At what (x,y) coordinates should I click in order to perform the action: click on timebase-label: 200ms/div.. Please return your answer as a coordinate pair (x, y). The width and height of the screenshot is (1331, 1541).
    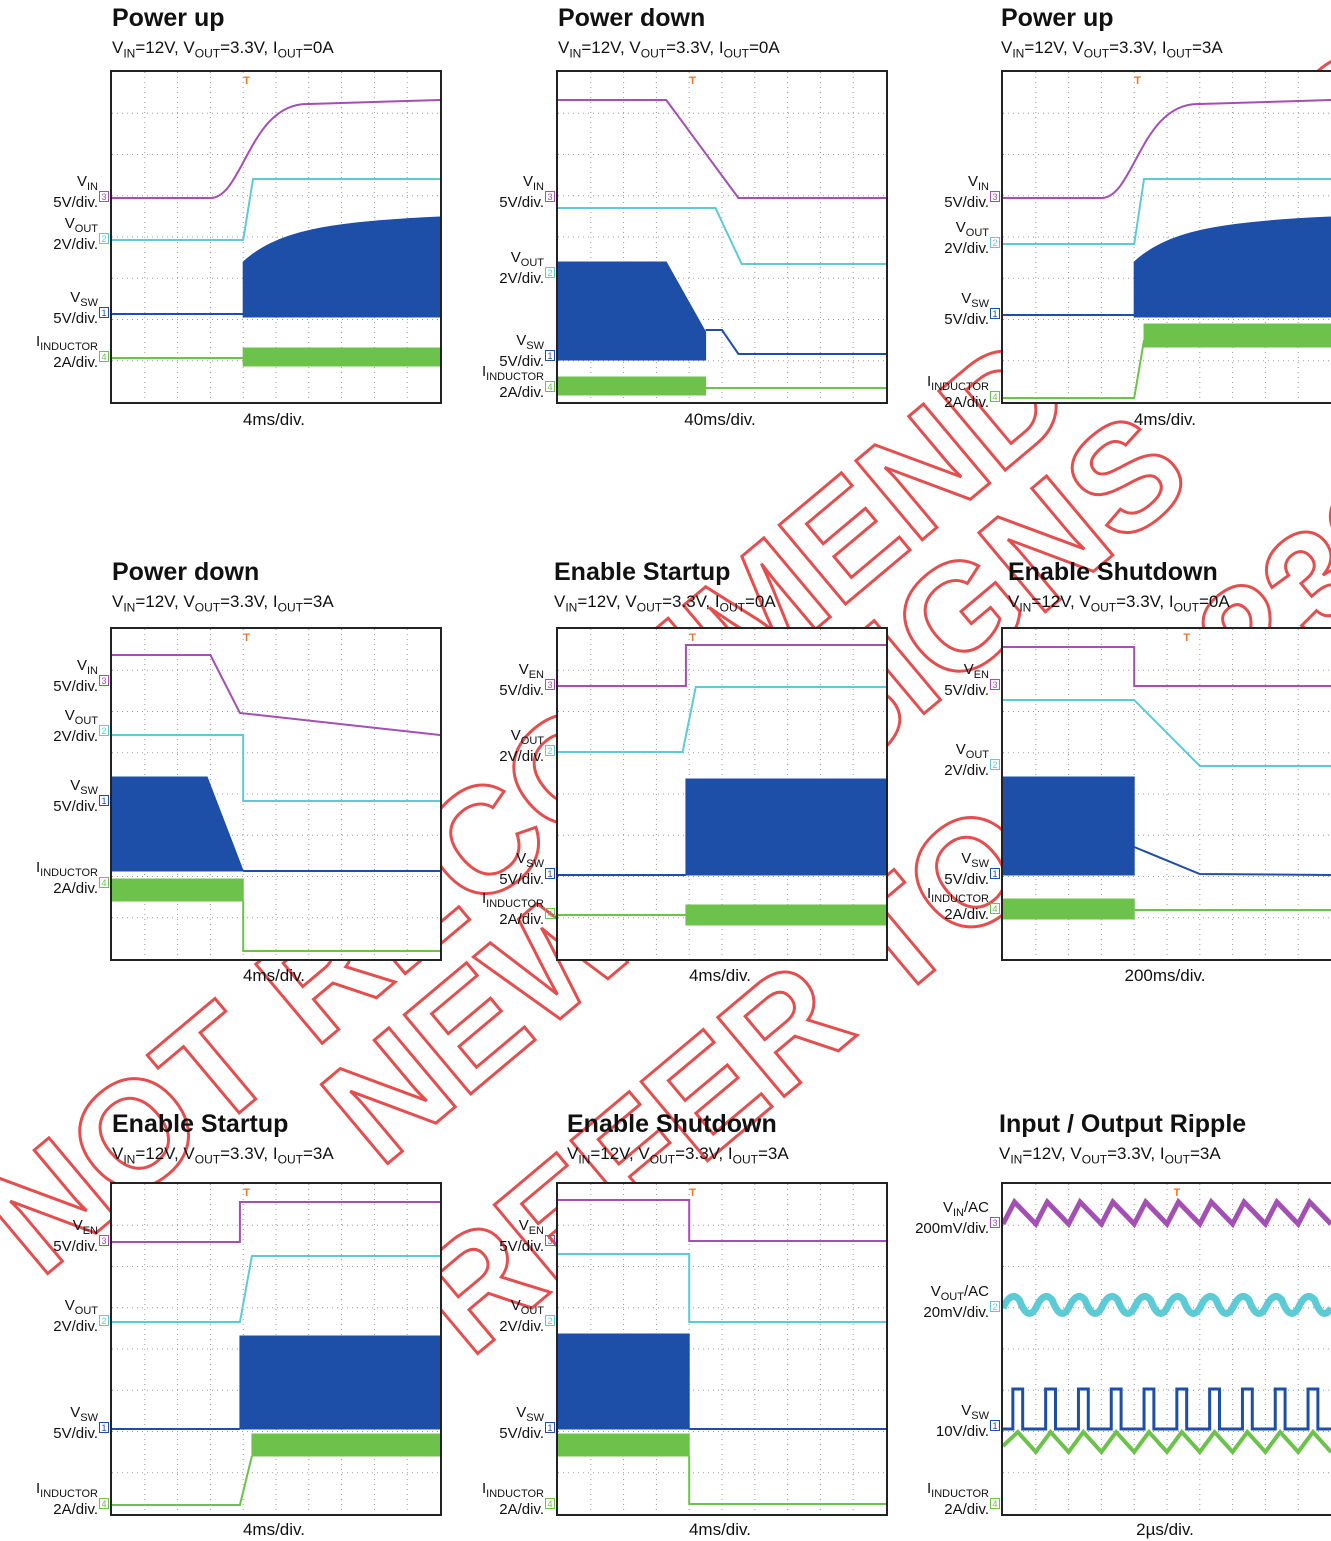
    Looking at the image, I should click on (1165, 975).